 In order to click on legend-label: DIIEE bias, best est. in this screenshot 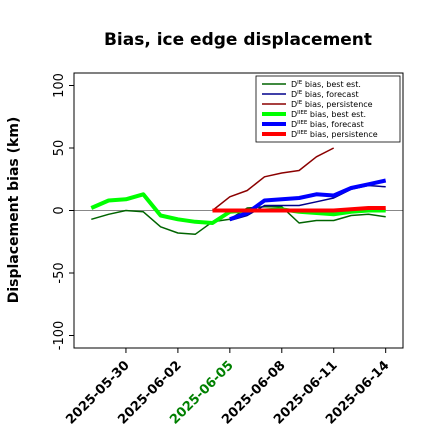, I will do `click(328, 114)`.